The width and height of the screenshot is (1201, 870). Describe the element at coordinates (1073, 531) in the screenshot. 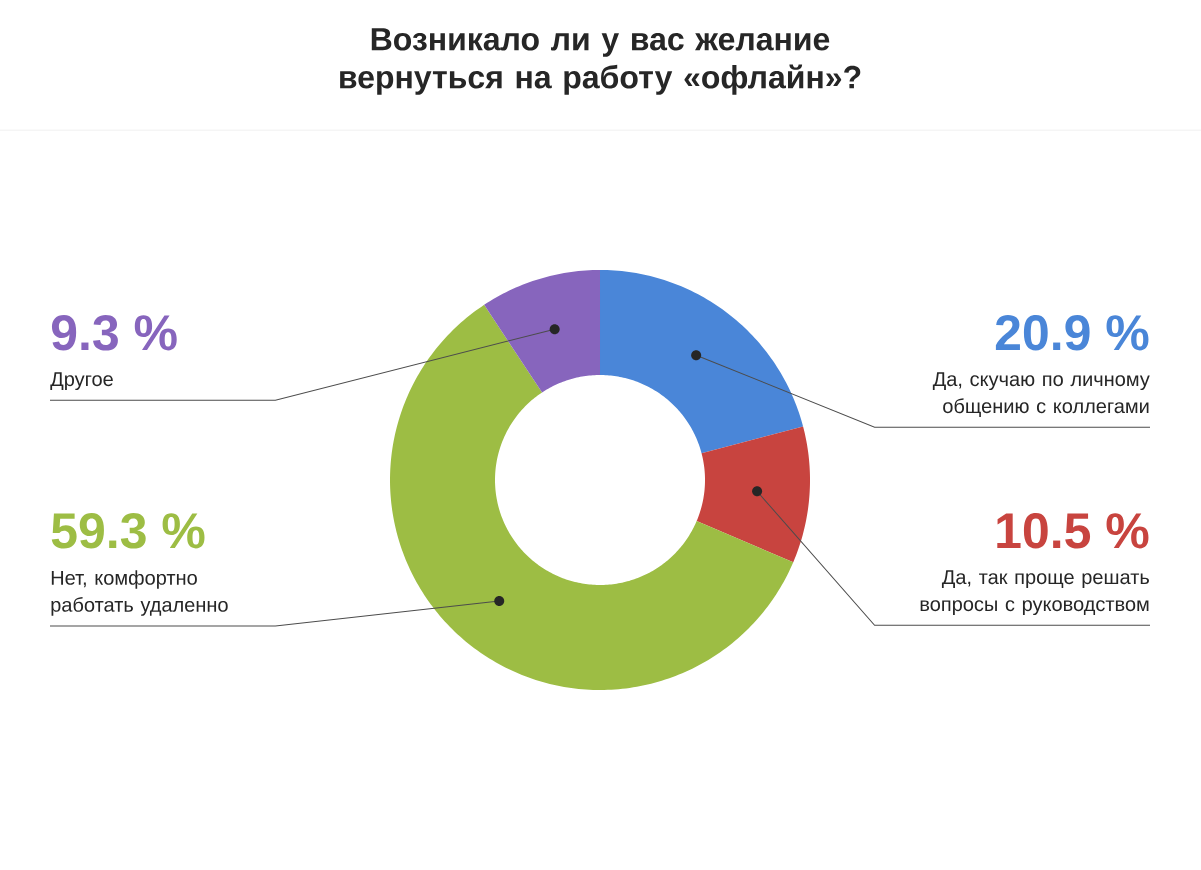

I see `data-label: 10.5 %` at that location.